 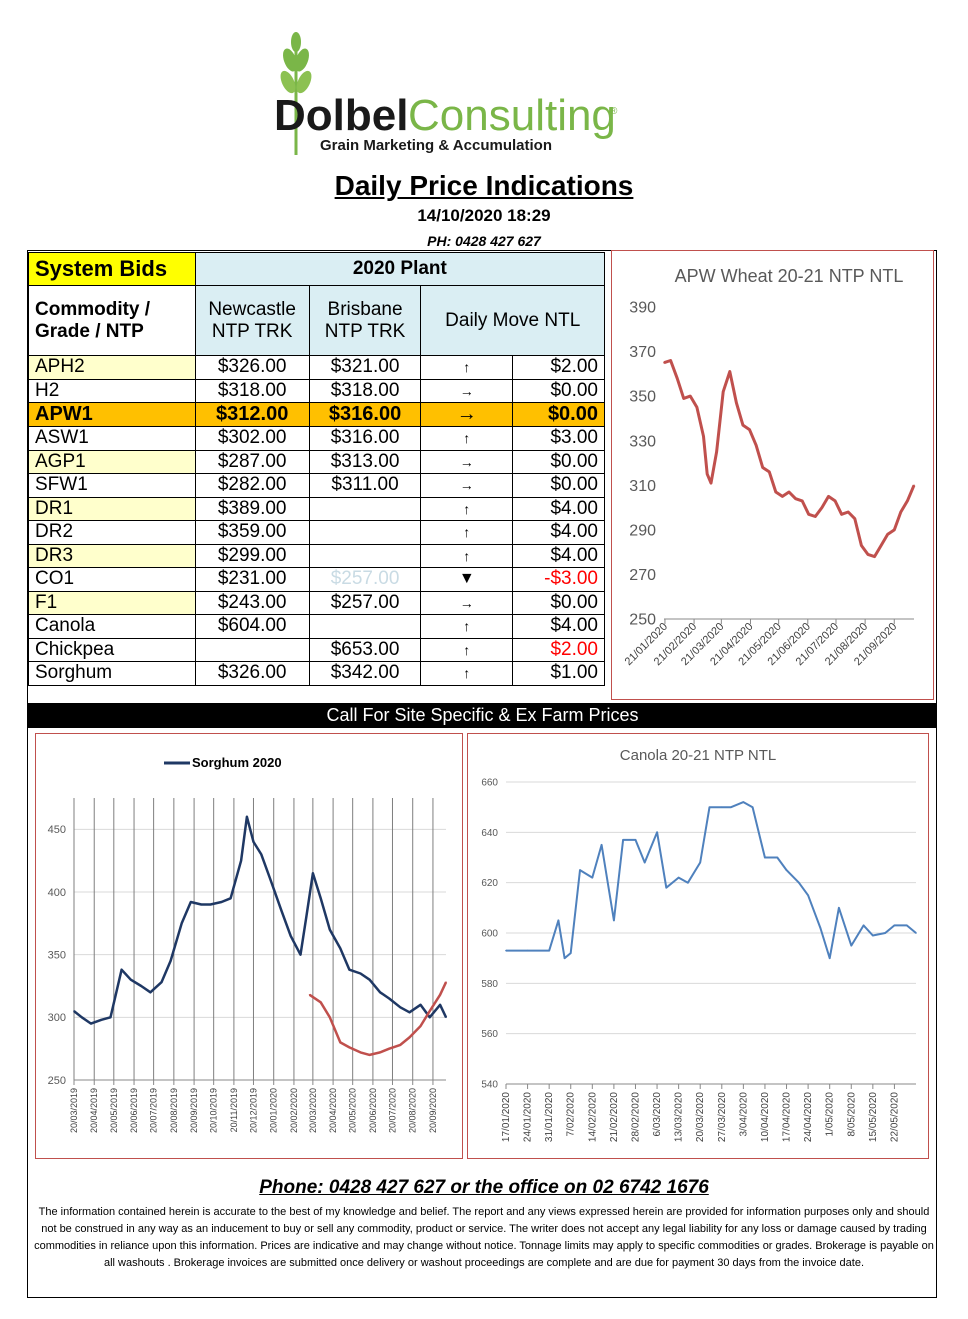 What do you see at coordinates (365, 485) in the screenshot?
I see `brisbane-price-cell: $311.00` at bounding box center [365, 485].